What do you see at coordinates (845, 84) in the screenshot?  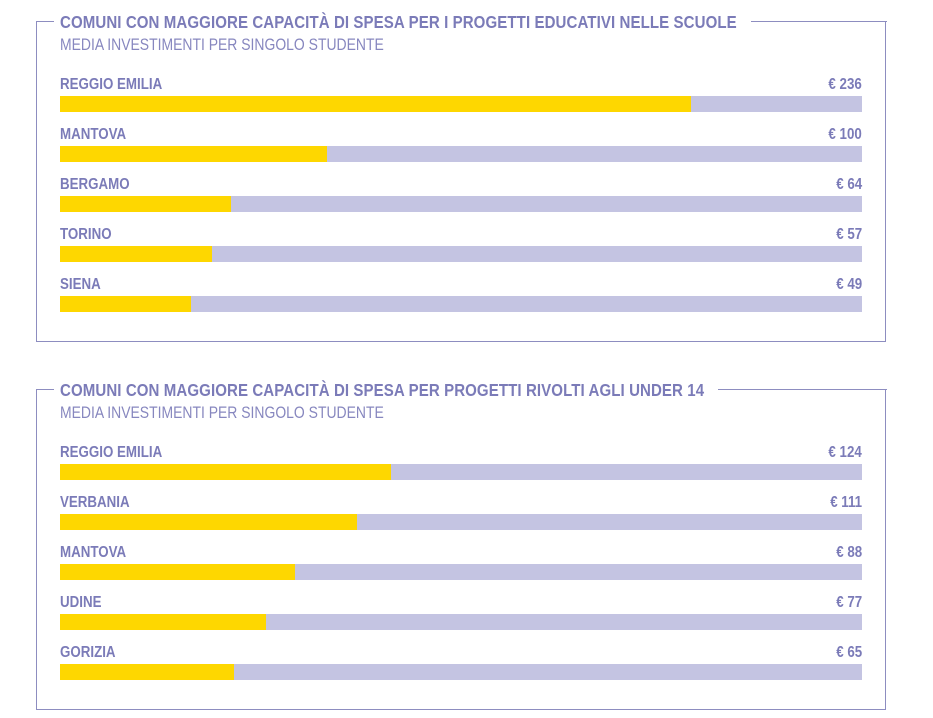 I see `bar-value-label: € 236` at bounding box center [845, 84].